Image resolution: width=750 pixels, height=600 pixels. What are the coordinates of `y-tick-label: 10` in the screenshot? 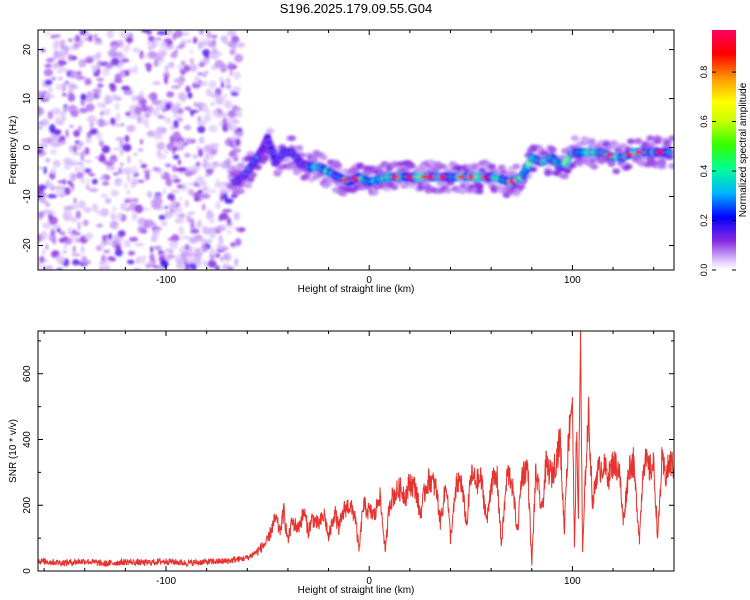 It's located at (27, 99).